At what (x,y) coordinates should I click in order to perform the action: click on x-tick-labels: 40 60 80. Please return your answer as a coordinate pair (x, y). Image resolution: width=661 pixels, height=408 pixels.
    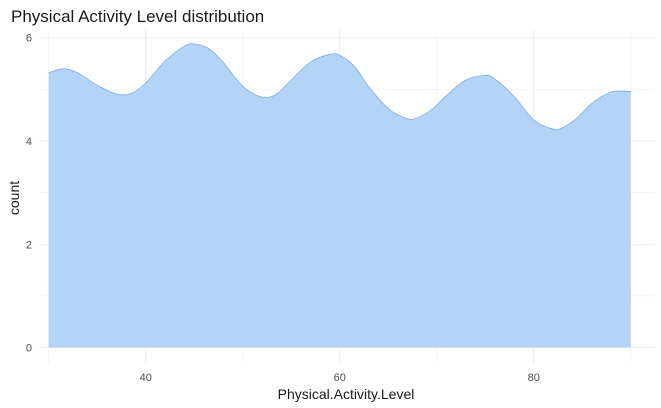
    Looking at the image, I should click on (340, 378).